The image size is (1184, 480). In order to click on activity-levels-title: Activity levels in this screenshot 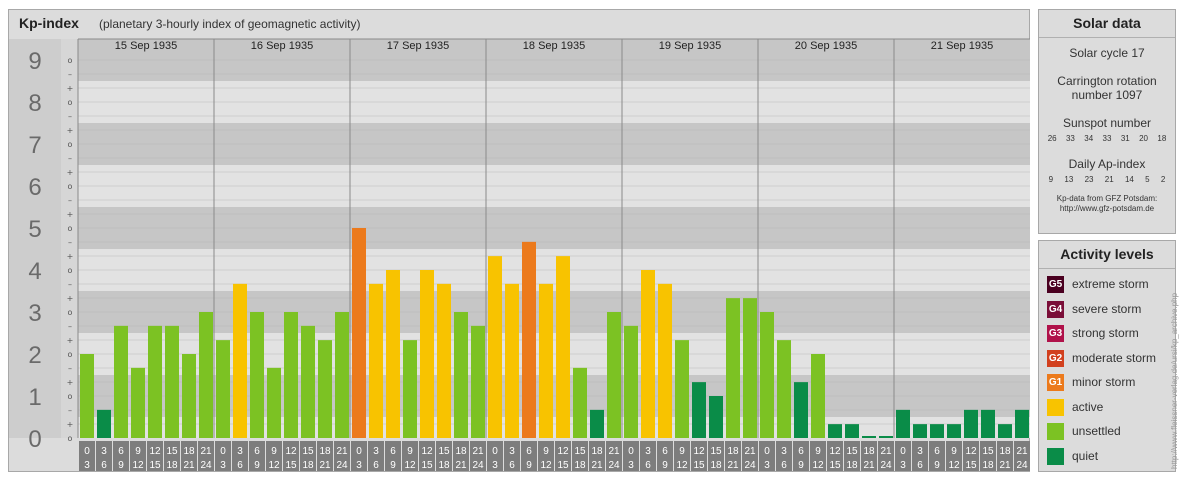, I will do `click(1107, 255)`.